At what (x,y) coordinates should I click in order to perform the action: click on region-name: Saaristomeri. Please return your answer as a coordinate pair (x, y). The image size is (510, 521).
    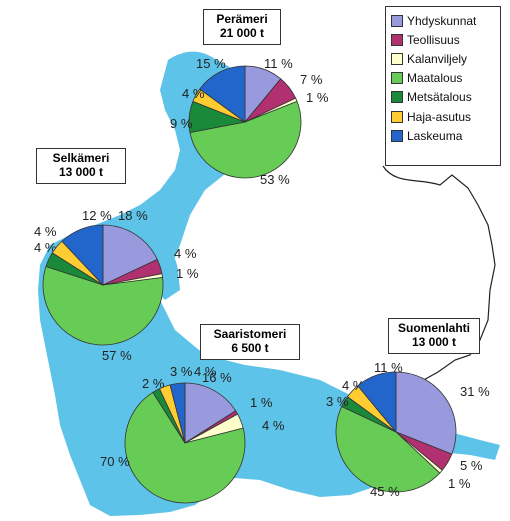
    Looking at the image, I should click on (250, 334).